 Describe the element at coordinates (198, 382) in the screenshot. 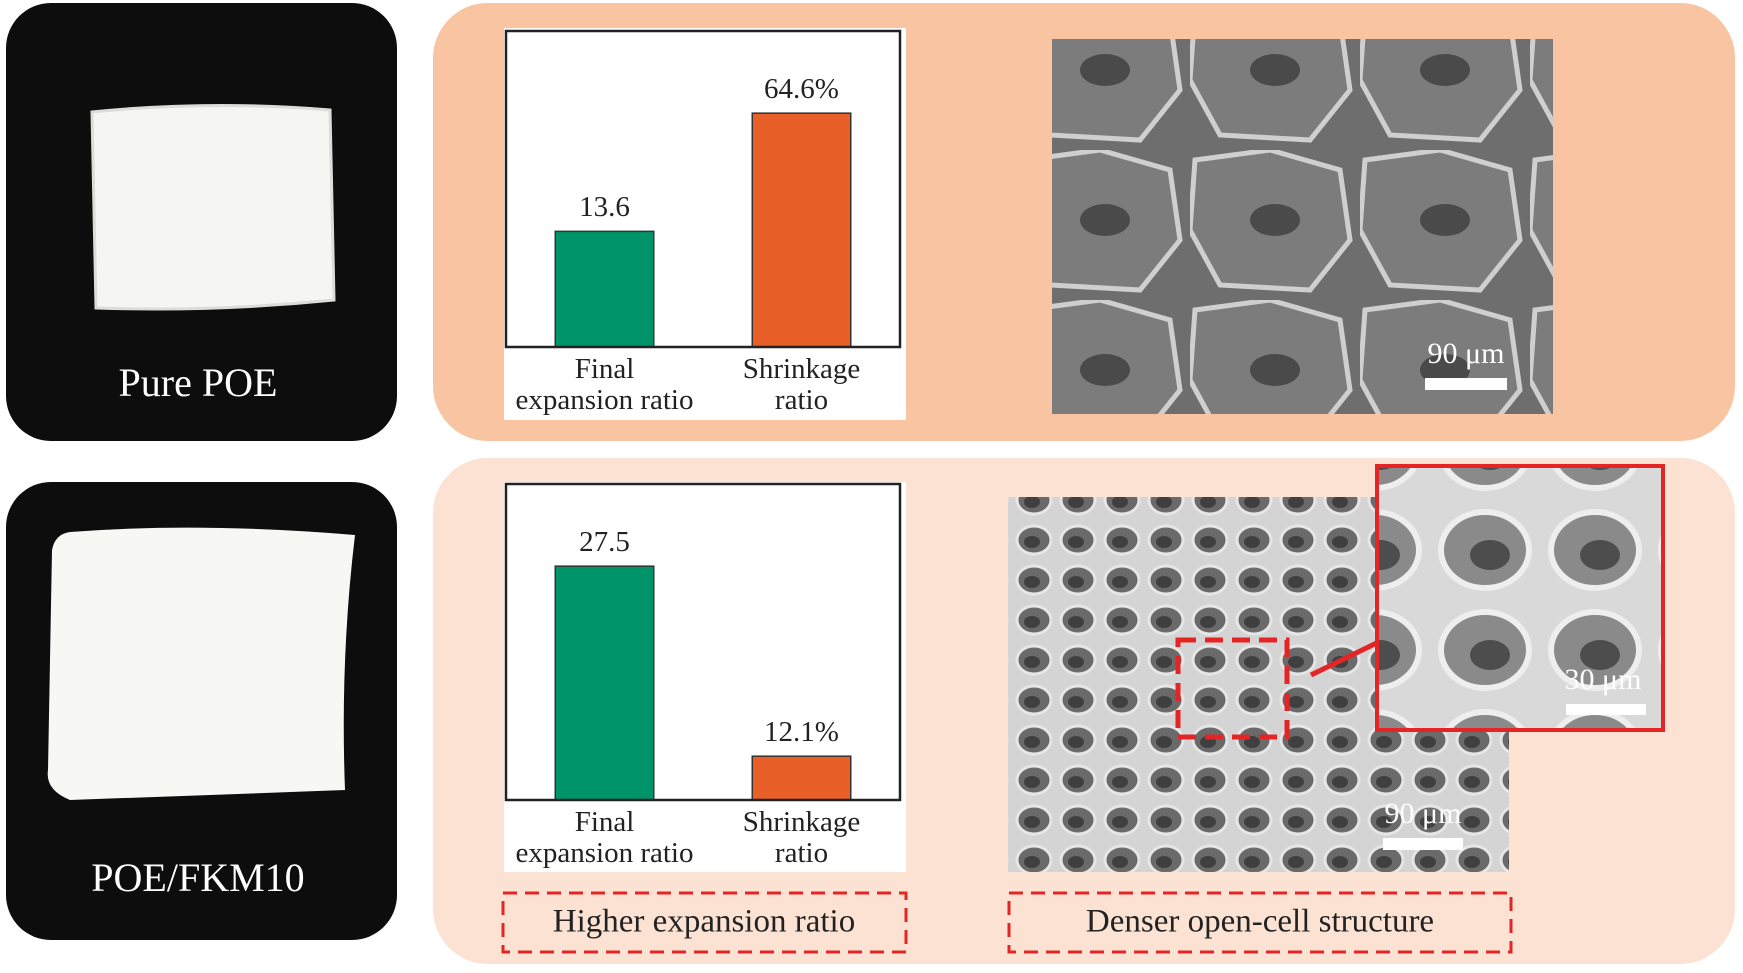

I see `sample-label: Pure POE` at that location.